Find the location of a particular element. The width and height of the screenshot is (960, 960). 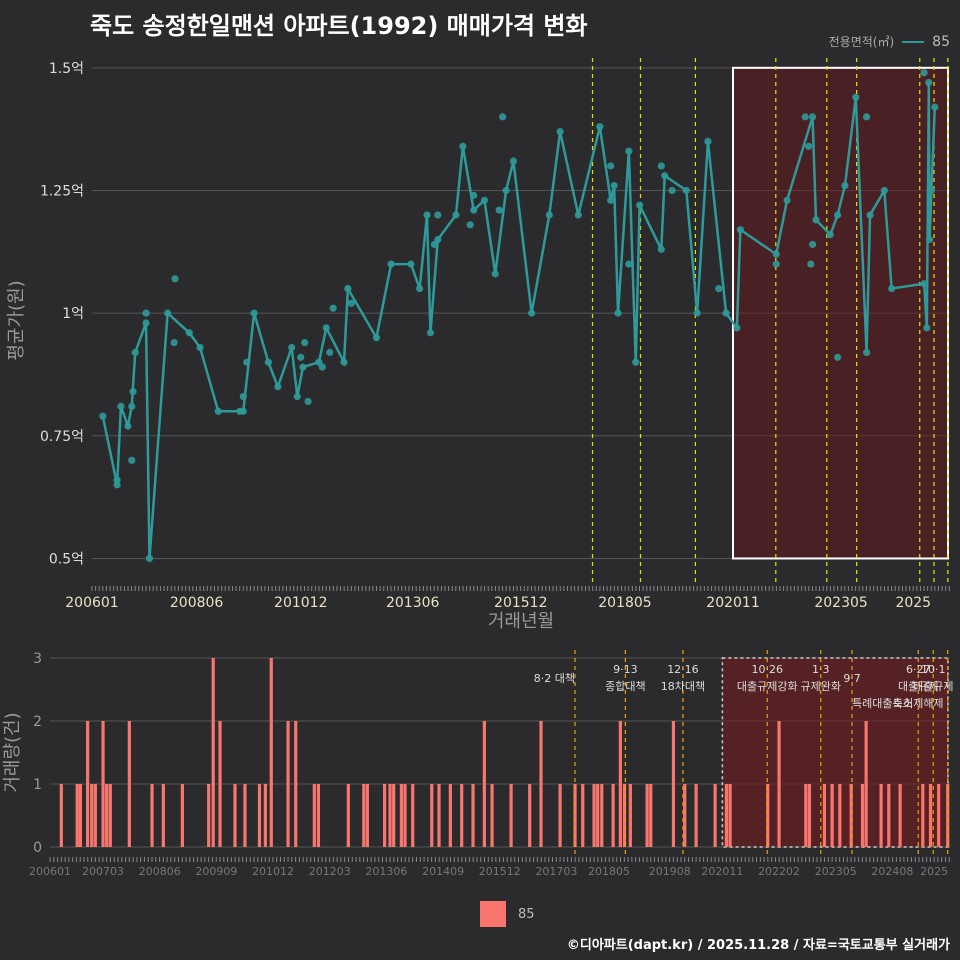

x-tick-label: 201203 is located at coordinates (330, 871).